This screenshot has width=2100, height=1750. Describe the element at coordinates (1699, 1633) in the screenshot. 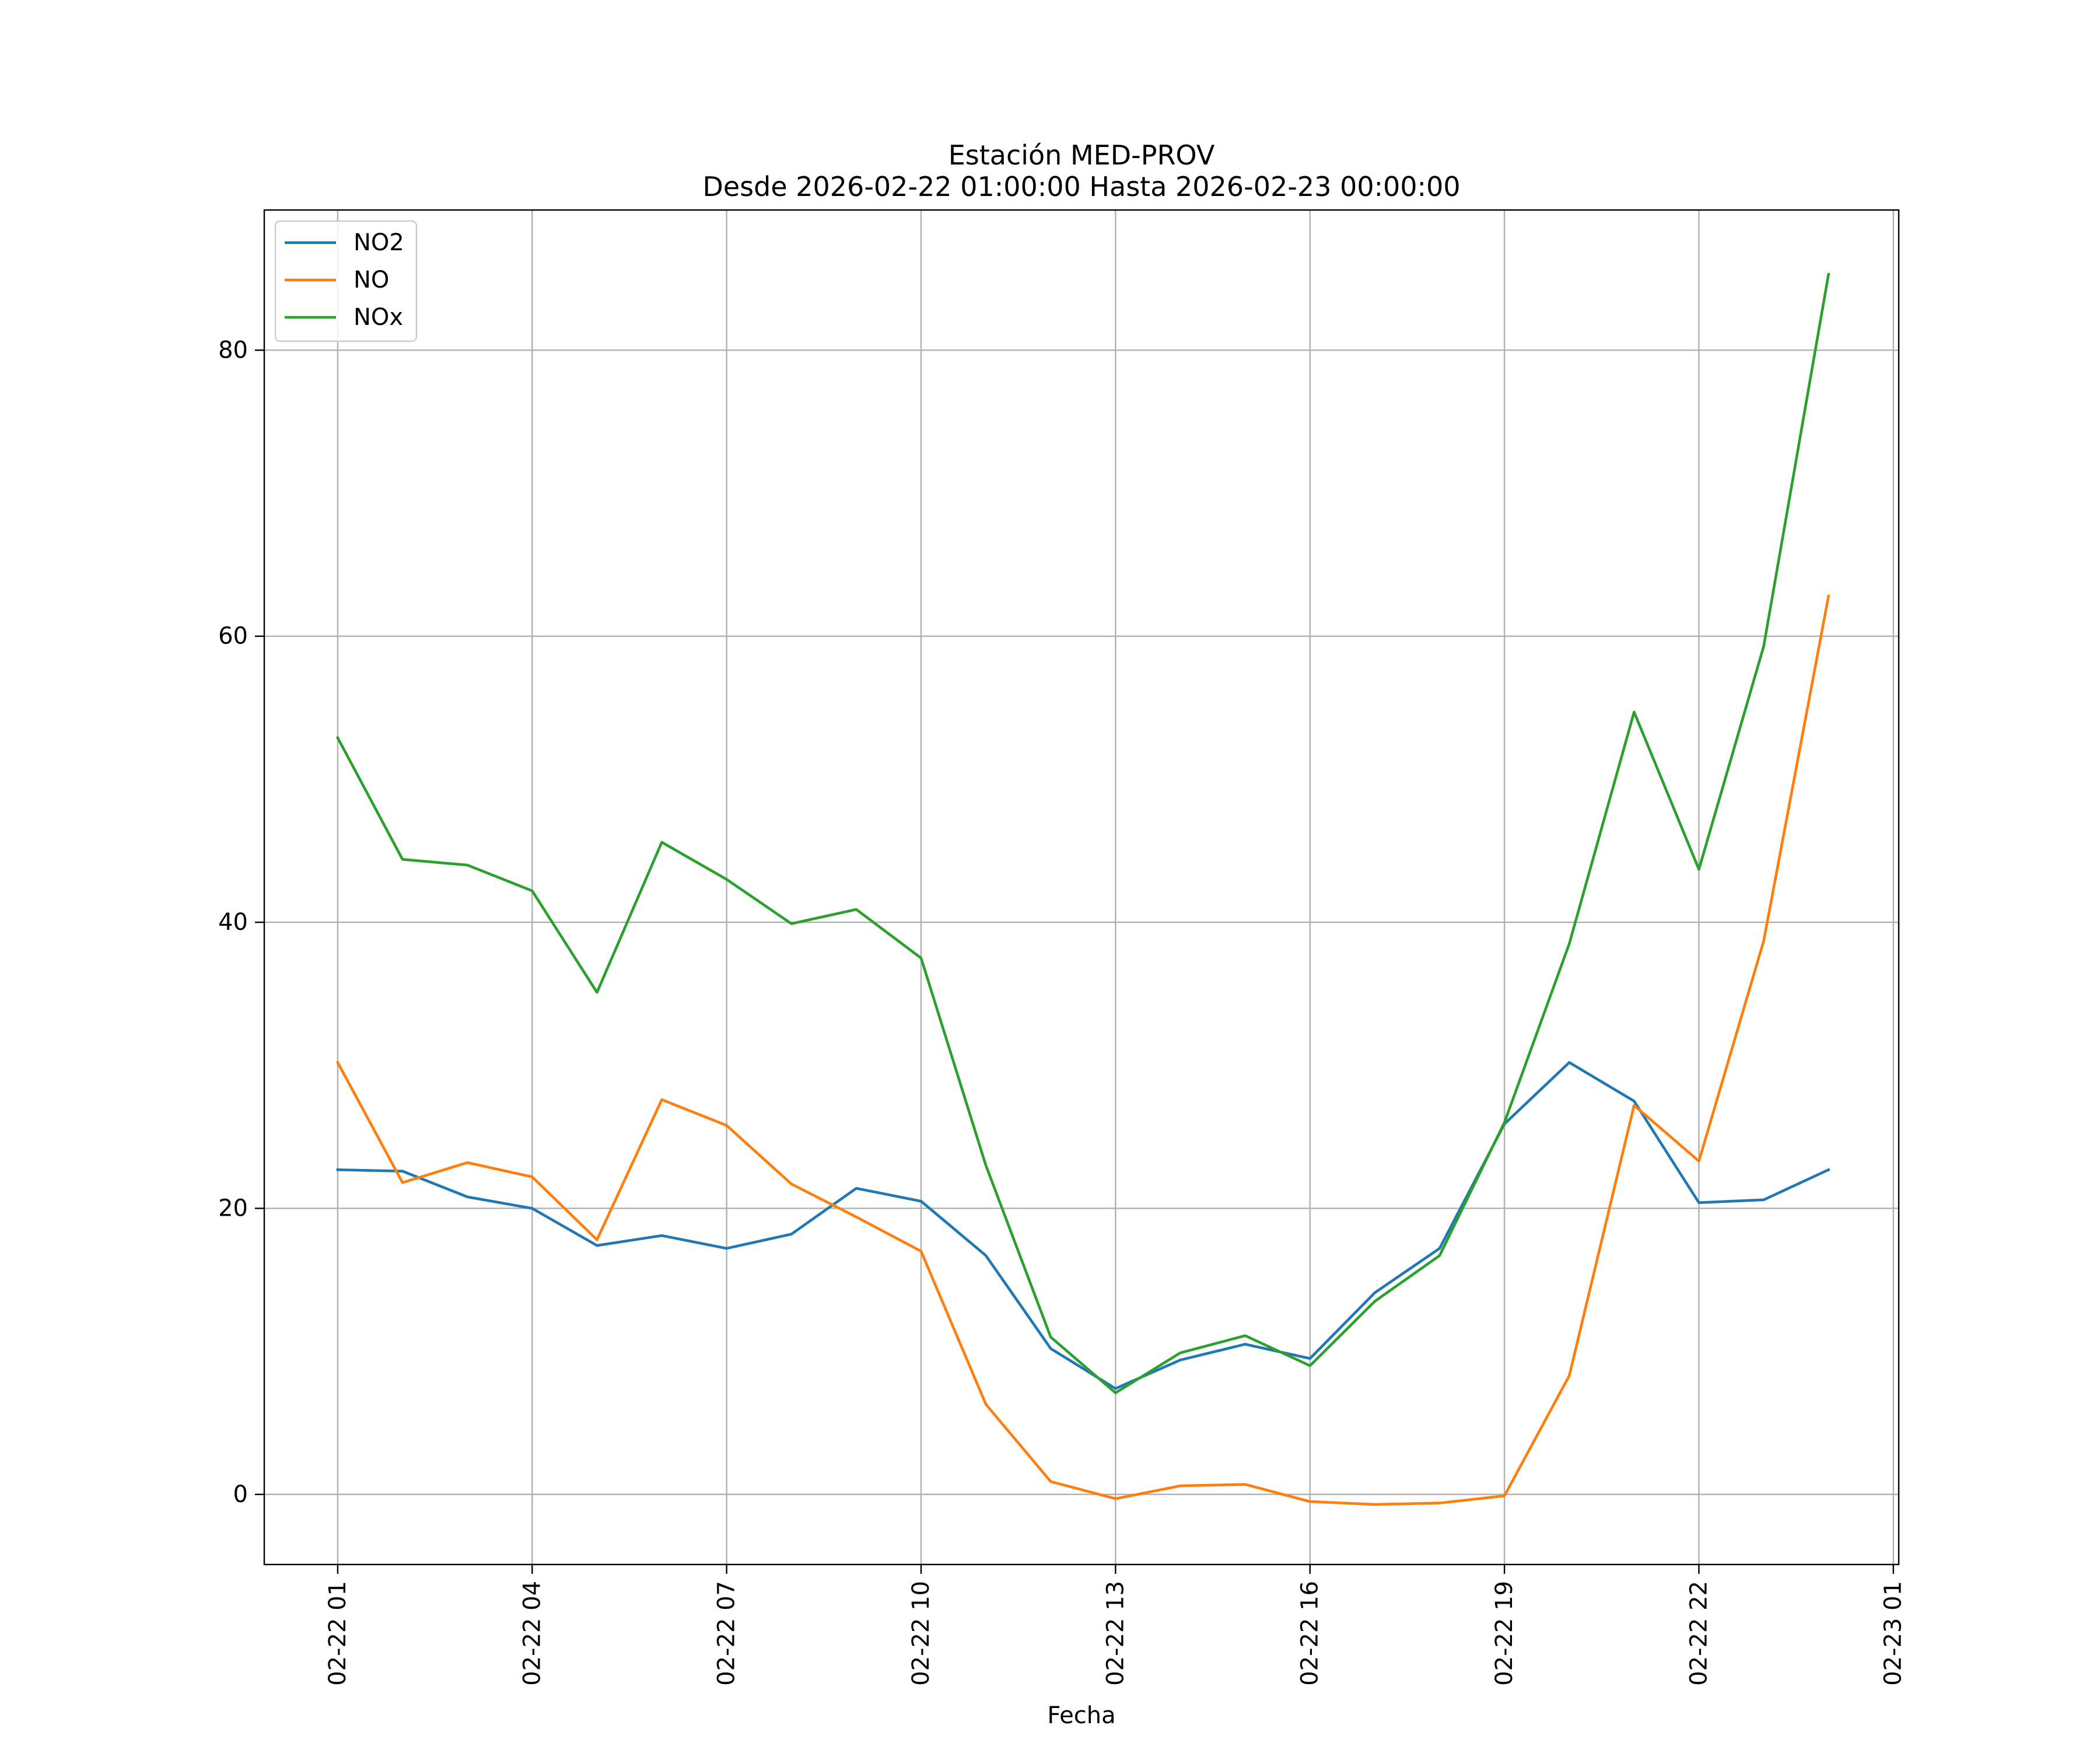

I see `x-tick-label: 02-22 22` at that location.